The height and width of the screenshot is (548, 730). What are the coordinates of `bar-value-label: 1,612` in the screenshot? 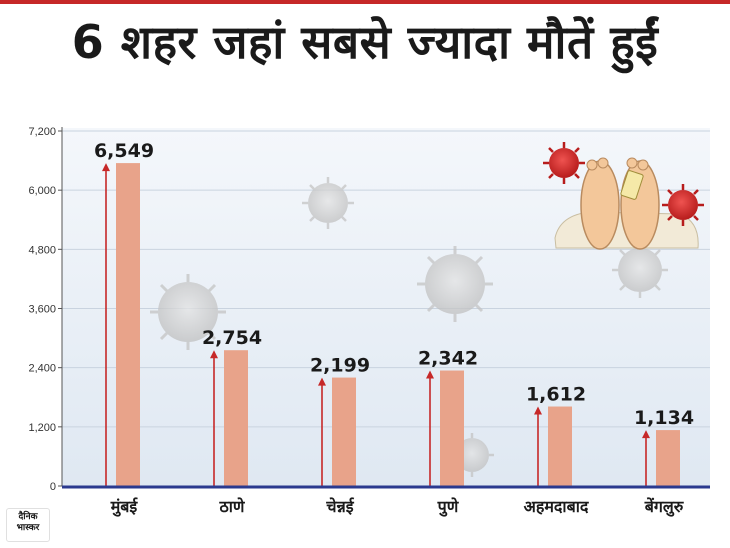 It's located at (556, 395).